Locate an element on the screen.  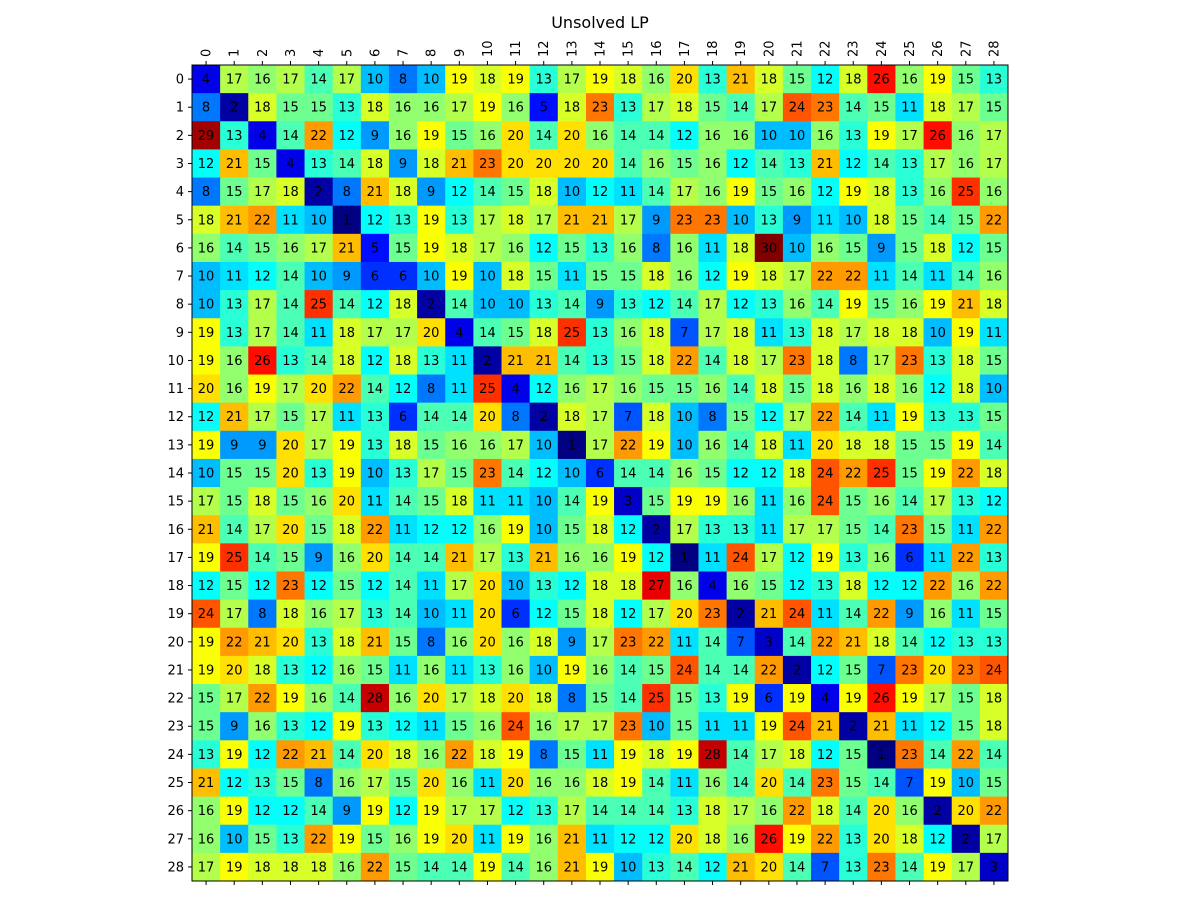
cell-value-label: 8 is located at coordinates (347, 192).